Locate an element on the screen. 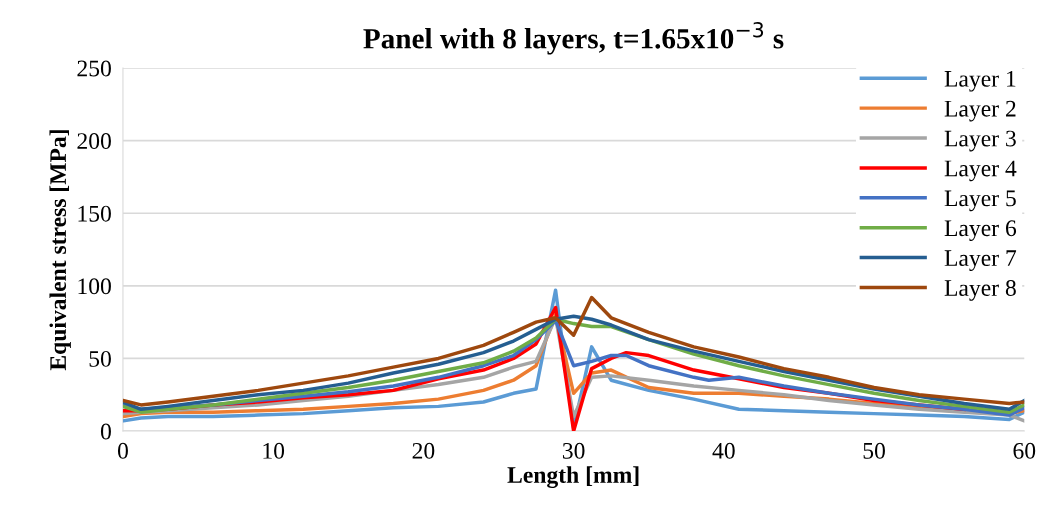  x-tick-label: 50 is located at coordinates (874, 450).